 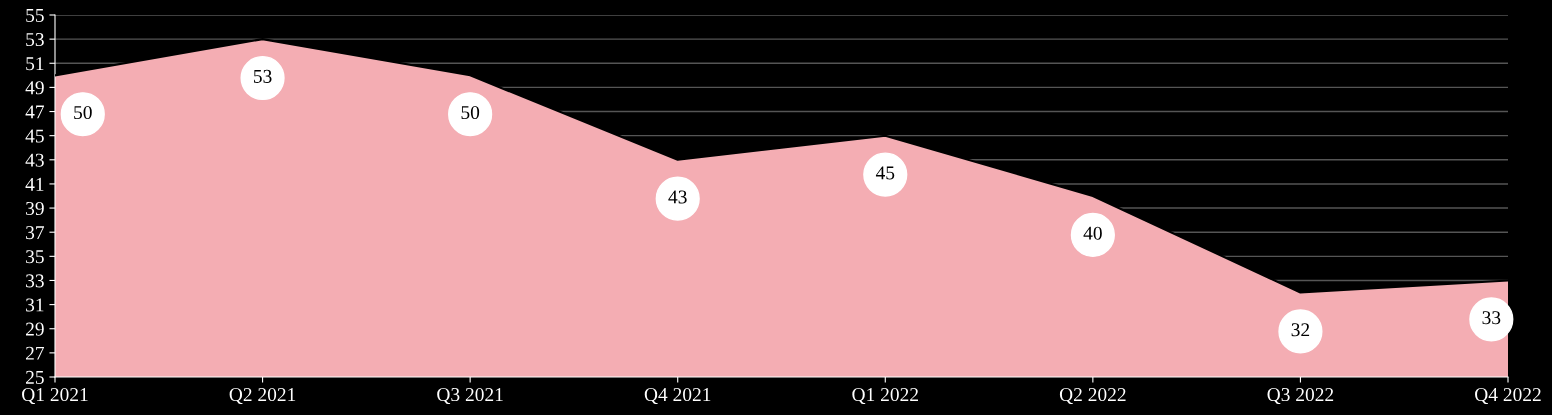 What do you see at coordinates (470, 396) in the screenshot?
I see `x-tick-label: Q3 2021` at bounding box center [470, 396].